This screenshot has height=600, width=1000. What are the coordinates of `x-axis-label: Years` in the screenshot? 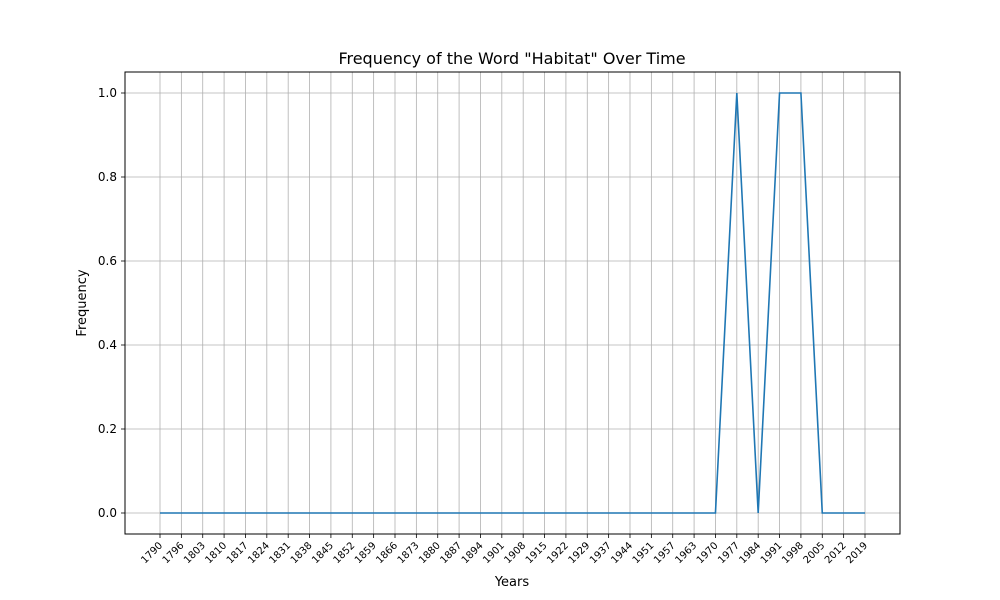 It's located at (512, 582).